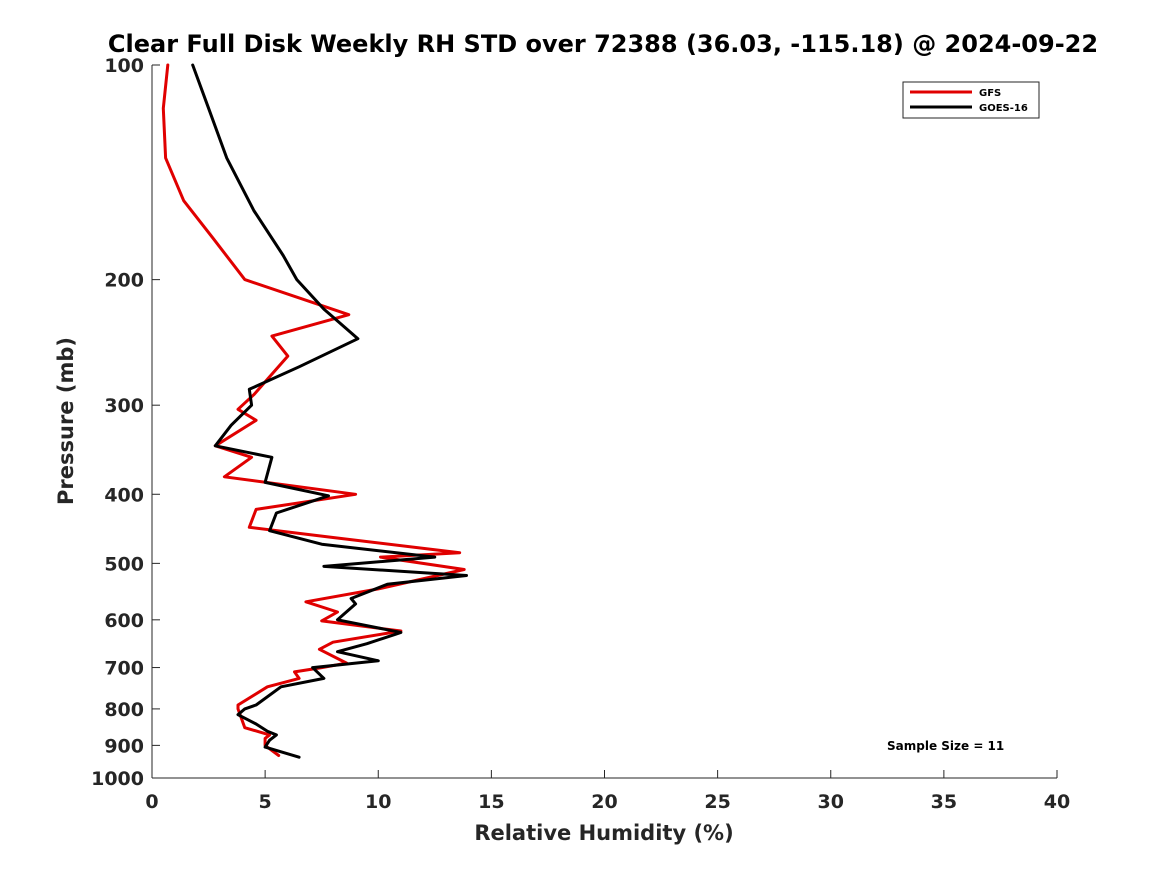 This screenshot has width=1167, height=875. Describe the element at coordinates (66, 421) in the screenshot. I see `y-axis-label: Pressure (mb)` at that location.